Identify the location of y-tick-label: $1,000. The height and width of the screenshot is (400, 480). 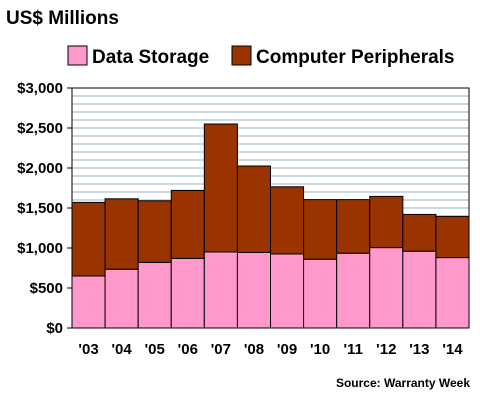
(40, 248).